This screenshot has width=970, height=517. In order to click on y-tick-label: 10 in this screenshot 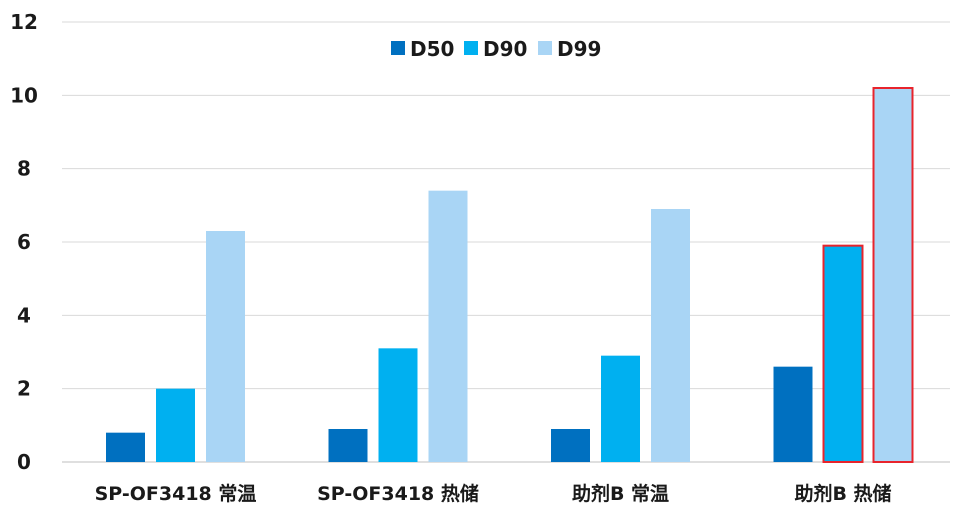, I will do `click(24, 95)`.